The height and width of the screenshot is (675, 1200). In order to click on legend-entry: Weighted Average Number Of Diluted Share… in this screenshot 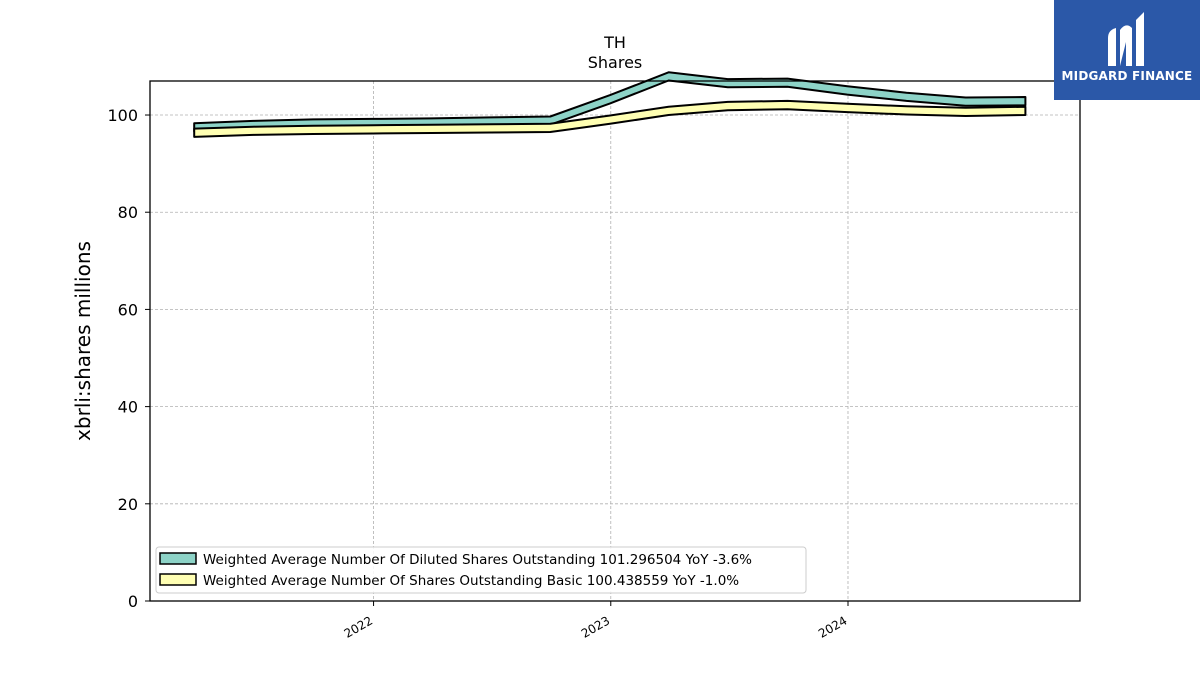, I will do `click(477, 560)`.